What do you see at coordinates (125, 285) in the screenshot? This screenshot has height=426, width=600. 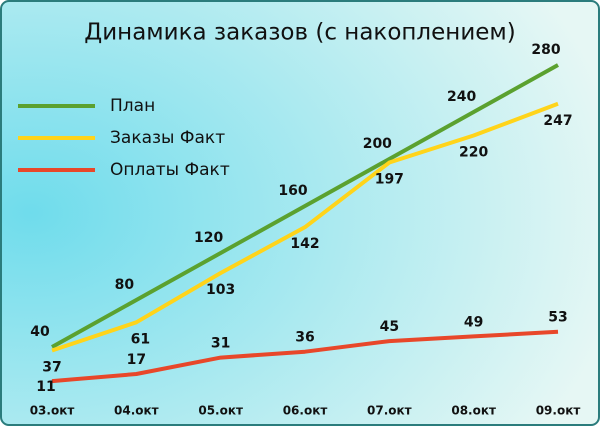 I see `data-label: 80` at bounding box center [125, 285].